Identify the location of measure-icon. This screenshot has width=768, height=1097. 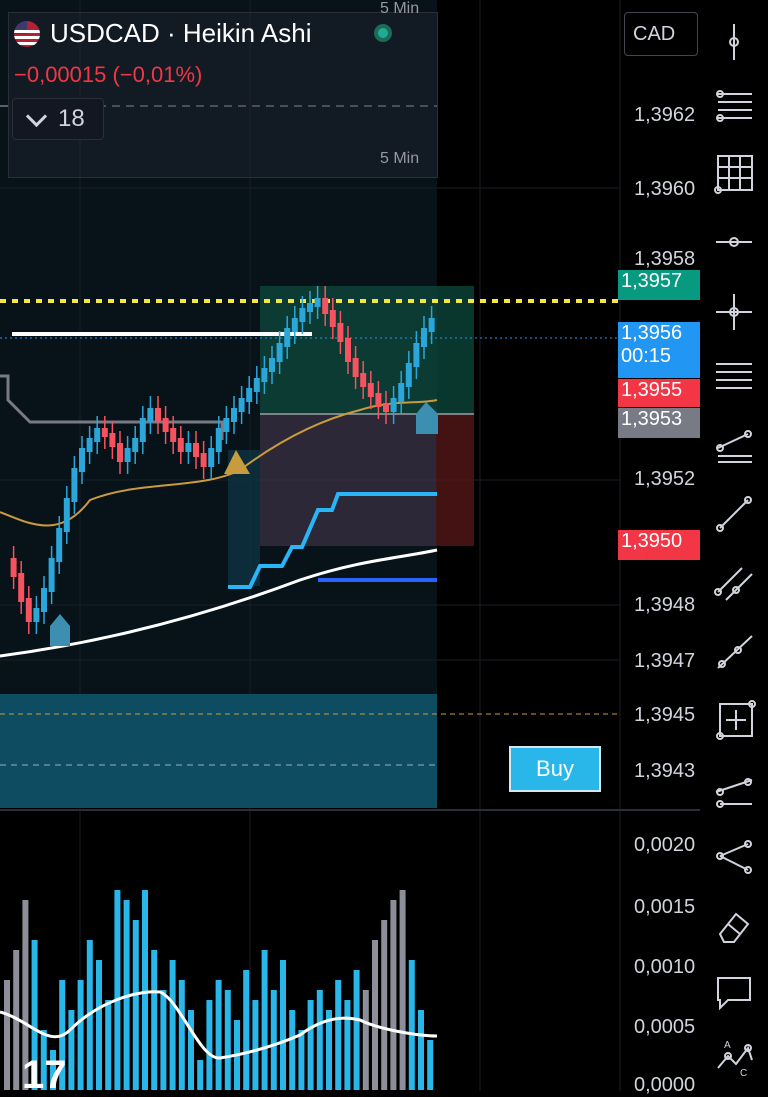
(734, 720).